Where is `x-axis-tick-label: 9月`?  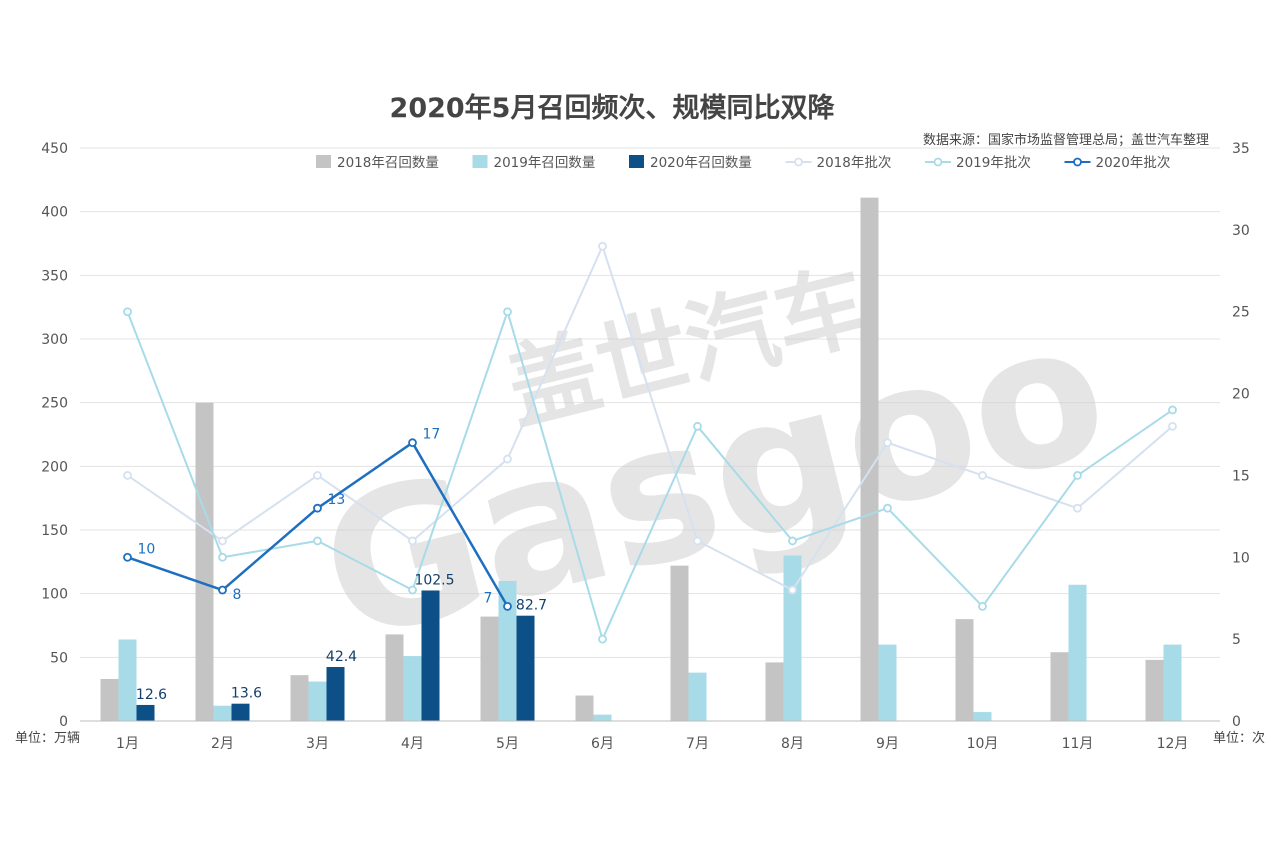 x-axis-tick-label: 9月 is located at coordinates (887, 744).